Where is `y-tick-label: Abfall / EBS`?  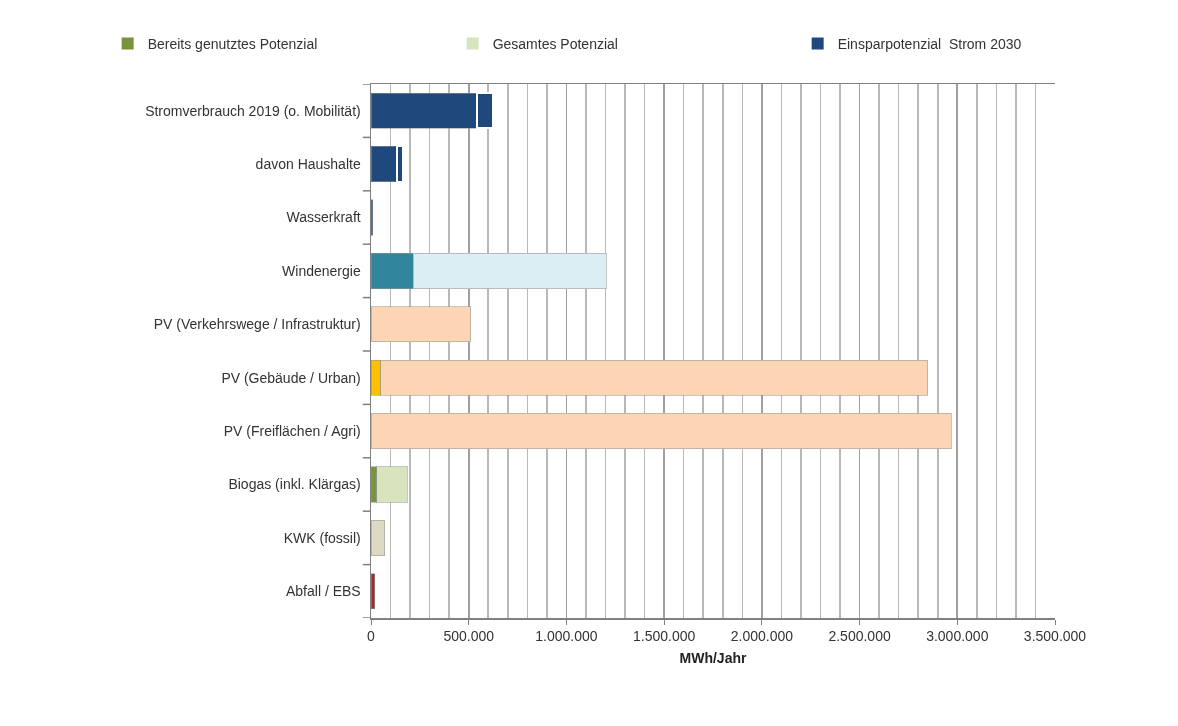
y-tick-label: Abfall / EBS is located at coordinates (323, 591).